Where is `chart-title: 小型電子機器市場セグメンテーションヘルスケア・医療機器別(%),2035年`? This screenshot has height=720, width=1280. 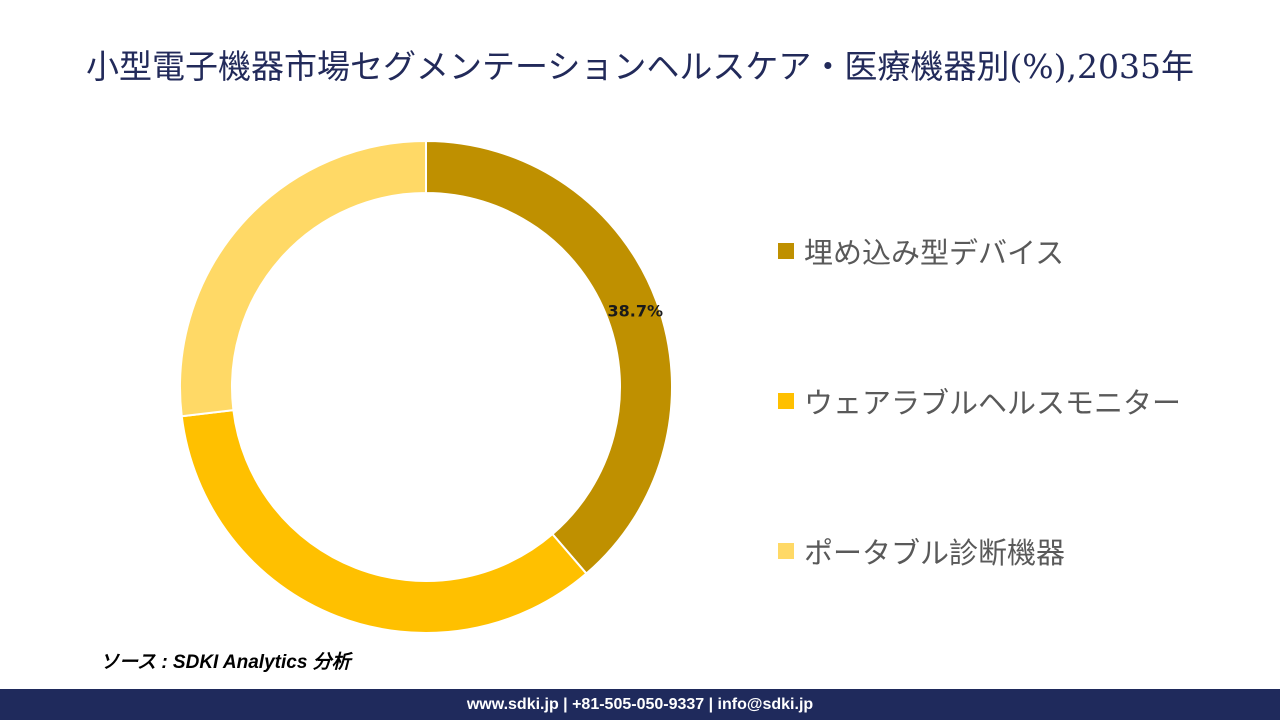
chart-title: 小型電子機器市場セグメンテーションヘルスケア・医療機器別(%),2035年 is located at coordinates (640, 66).